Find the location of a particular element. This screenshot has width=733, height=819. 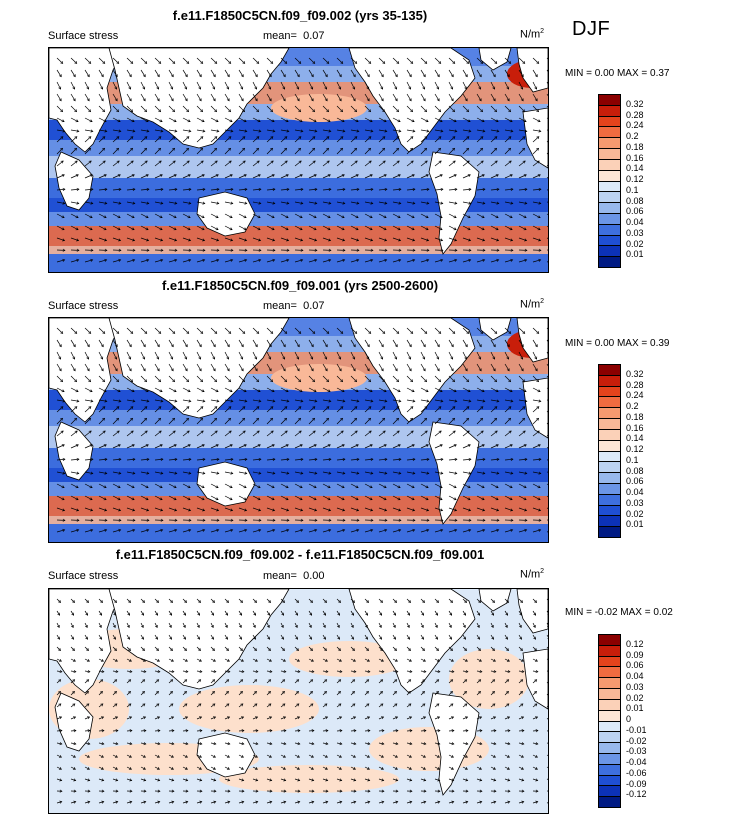

colorbar-tick-label: 0.18 is located at coordinates (635, 416).